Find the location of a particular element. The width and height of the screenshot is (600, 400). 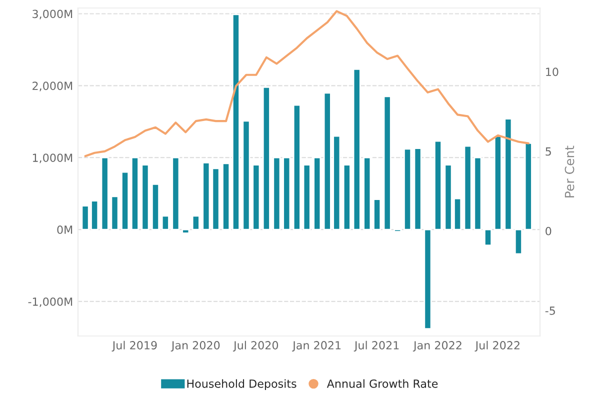

y-tick-label: 2,000M is located at coordinates (52, 87).